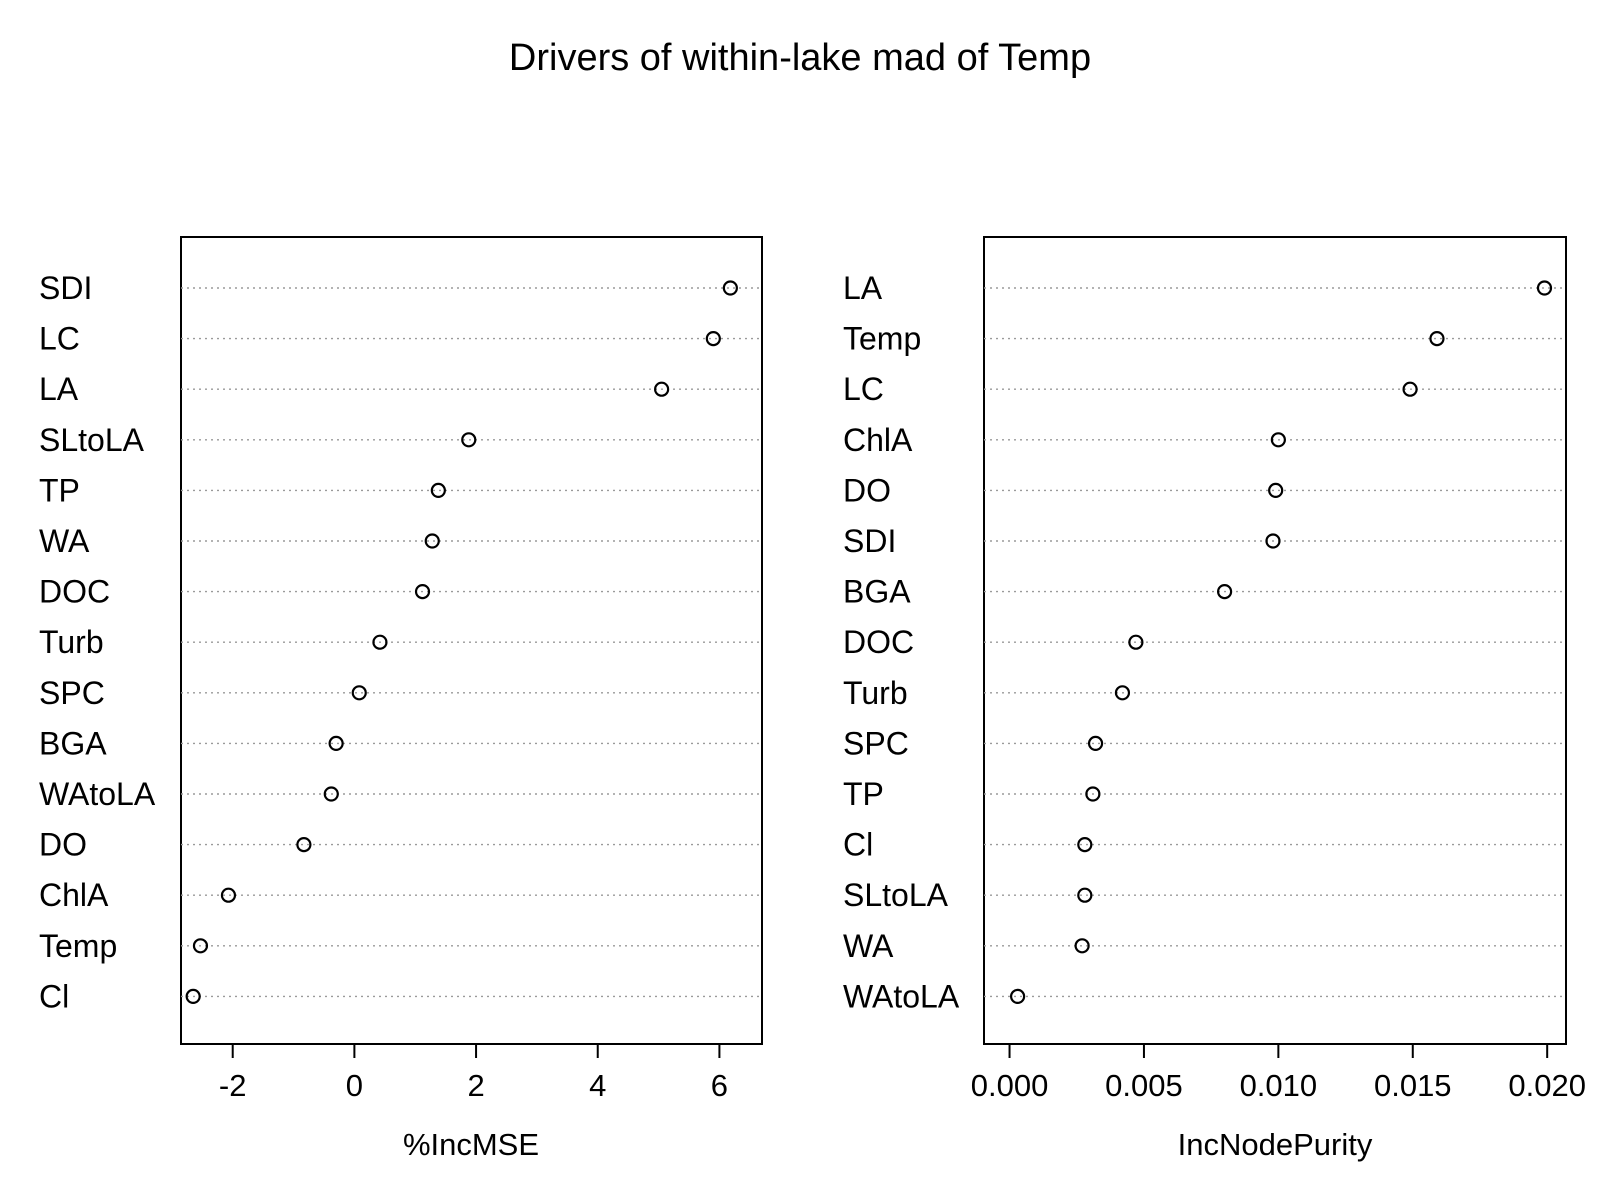 The width and height of the screenshot is (1600, 1200). What do you see at coordinates (74, 592) in the screenshot?
I see `incmse-label-doc: DOC` at bounding box center [74, 592].